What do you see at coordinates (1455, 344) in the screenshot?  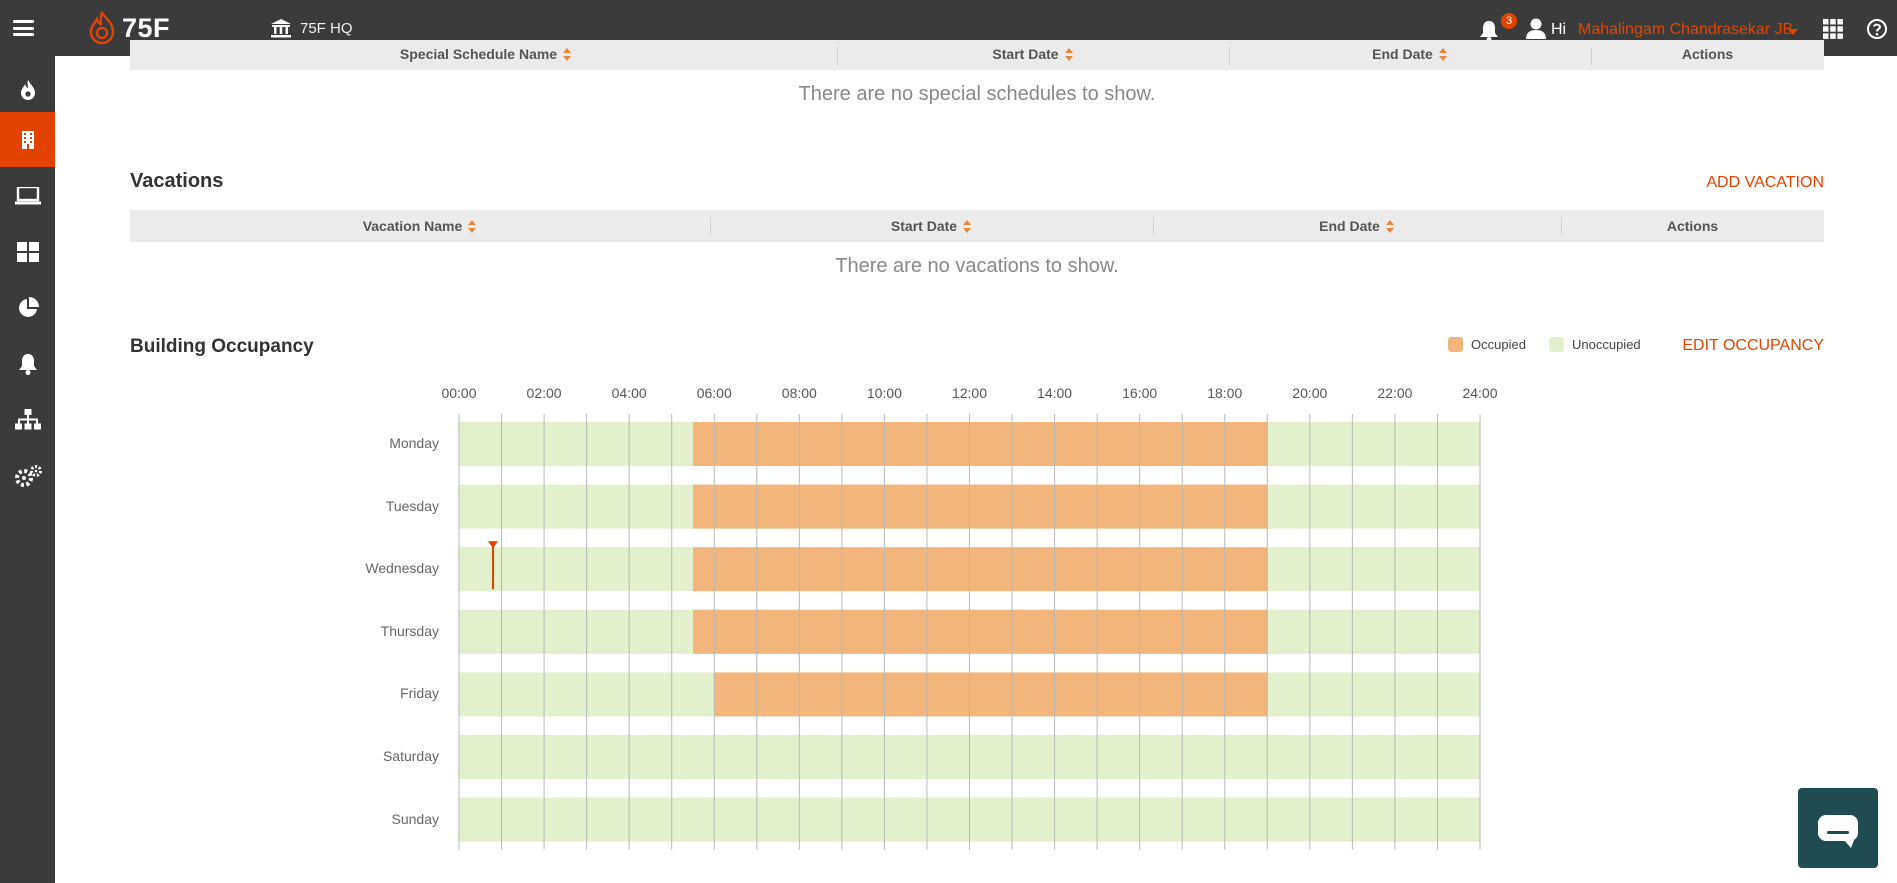 I see `legend-swatch-occupied` at bounding box center [1455, 344].